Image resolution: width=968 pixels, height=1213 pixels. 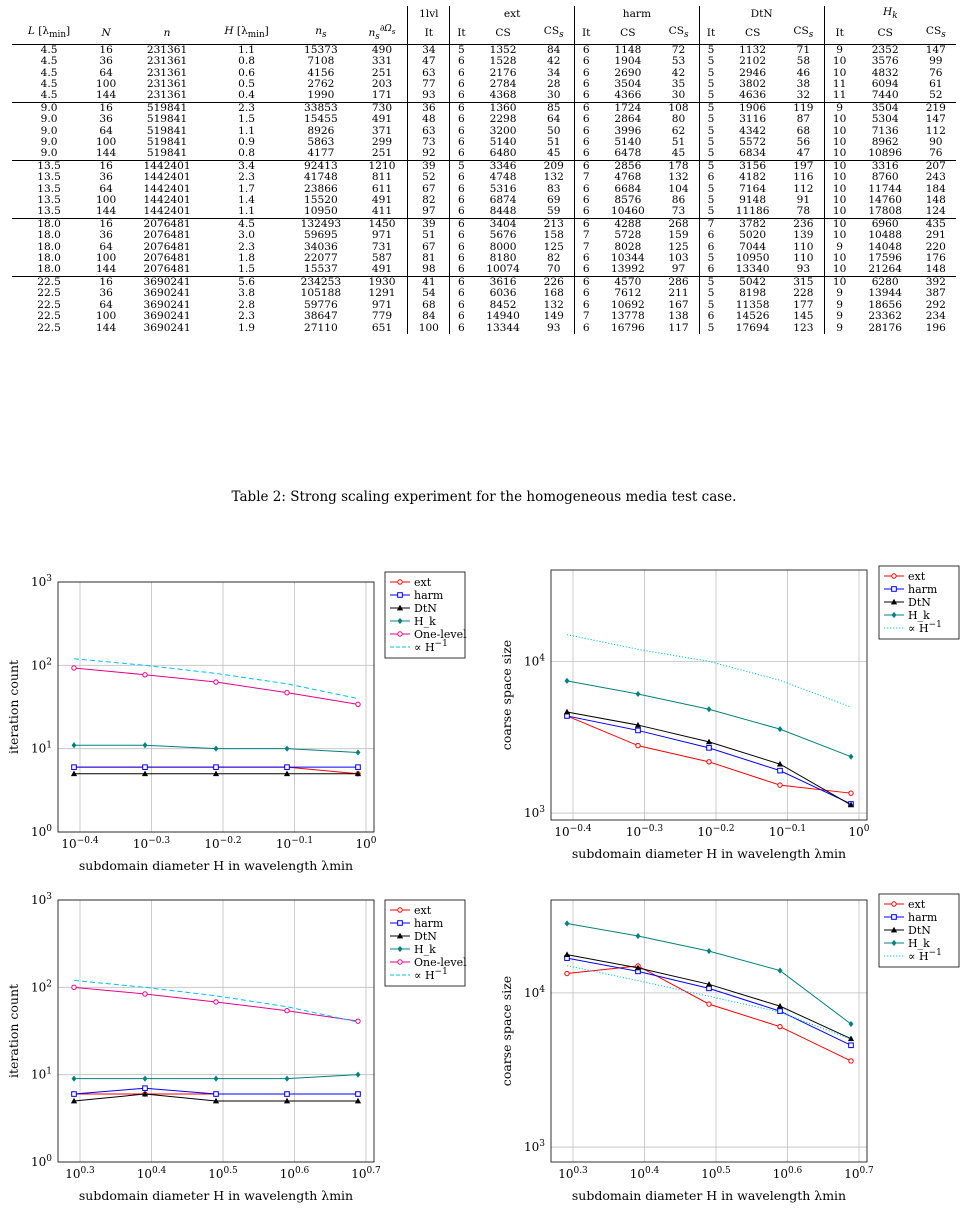 I want to click on table-cell: 147, so click(x=935, y=119).